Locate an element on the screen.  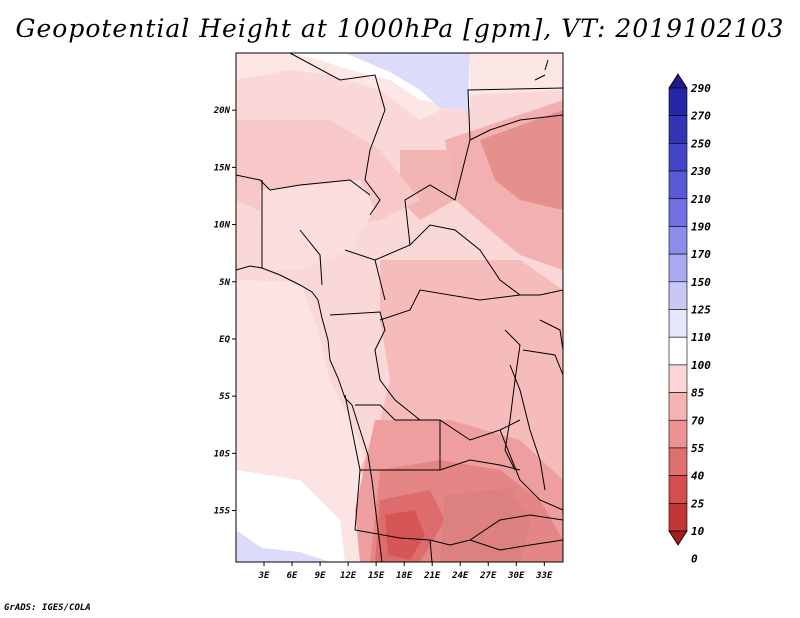
colorbar-label: 10 is located at coordinates (698, 531).